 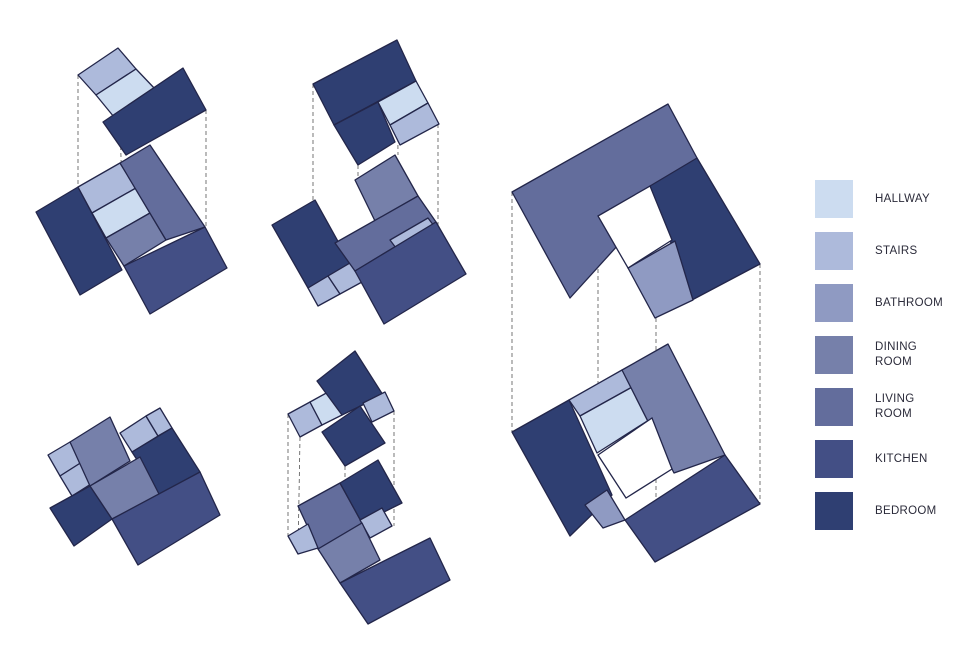 What do you see at coordinates (906, 511) in the screenshot?
I see `legend-label-bedroom: BEDROOM` at bounding box center [906, 511].